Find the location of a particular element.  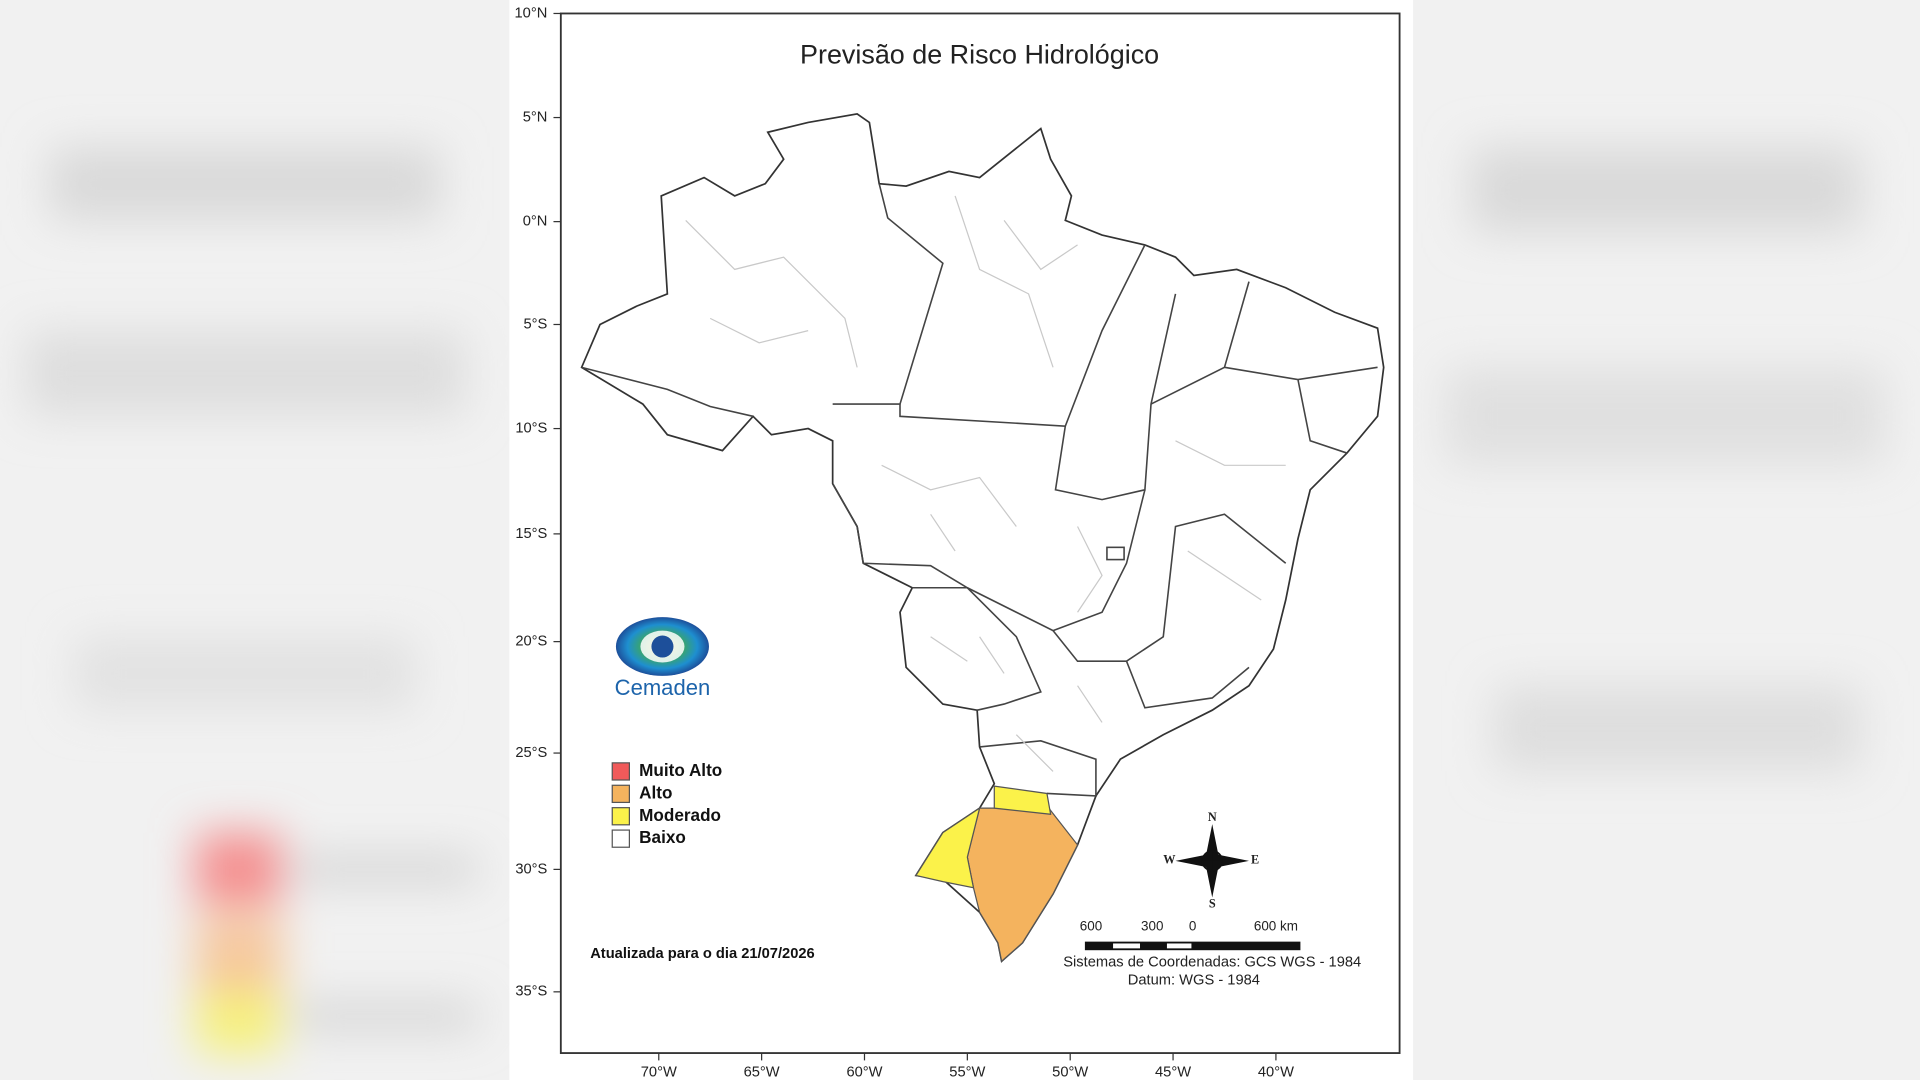

compass-label: E is located at coordinates (1255, 860).